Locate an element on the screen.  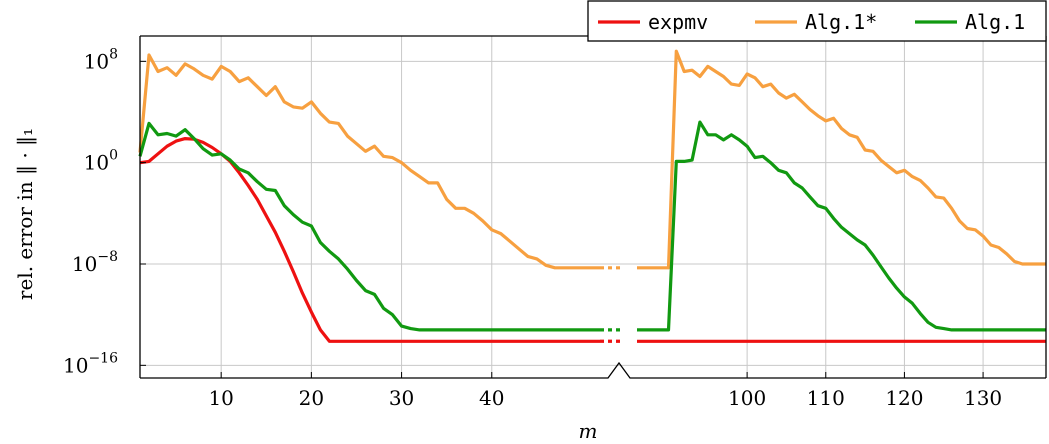
y-tick-label: 10⁸ is located at coordinates (101, 59).